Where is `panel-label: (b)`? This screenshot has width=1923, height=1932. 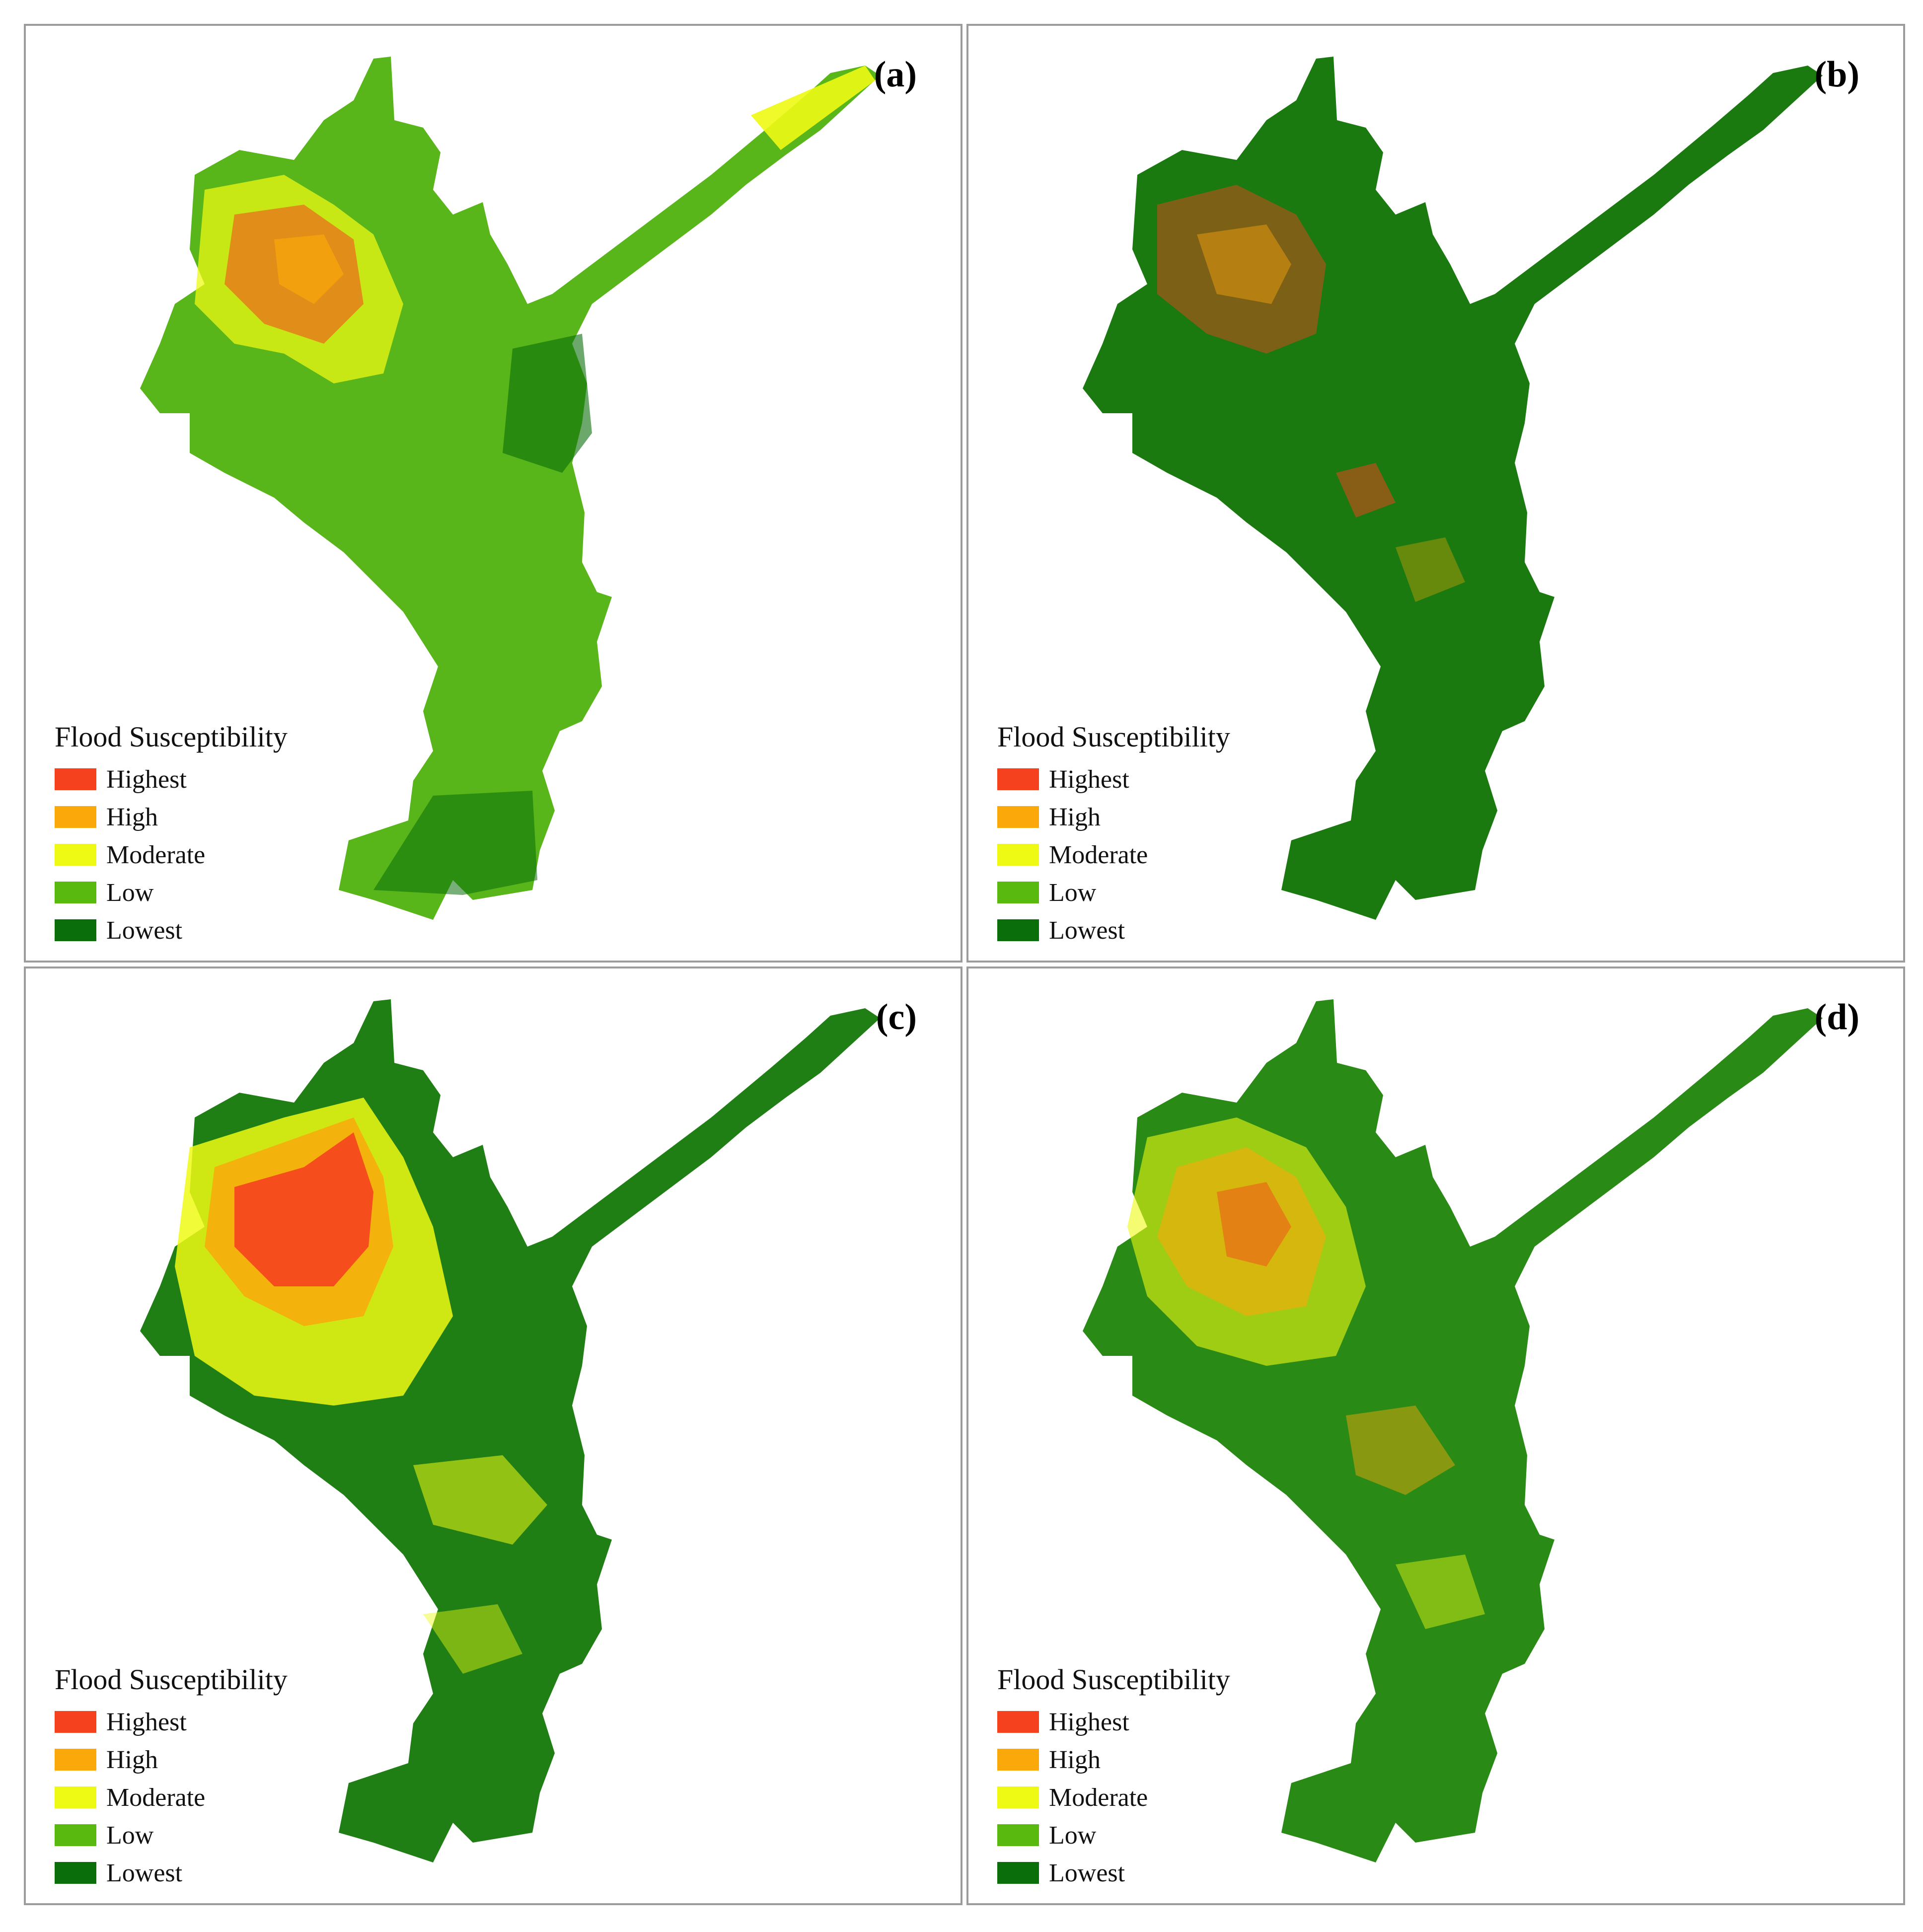 panel-label: (b) is located at coordinates (1836, 74).